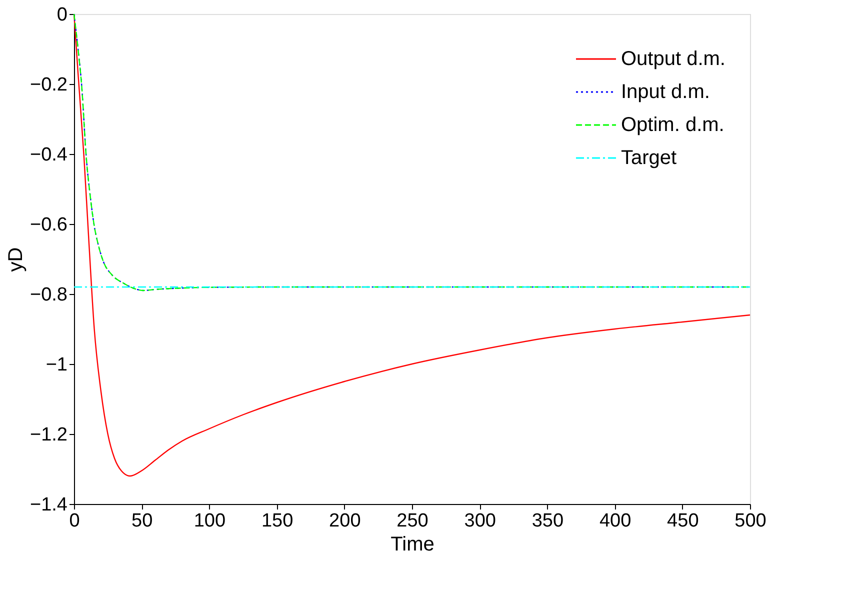  What do you see at coordinates (49, 225) in the screenshot?
I see `y-tick-label: −0.6` at bounding box center [49, 225].